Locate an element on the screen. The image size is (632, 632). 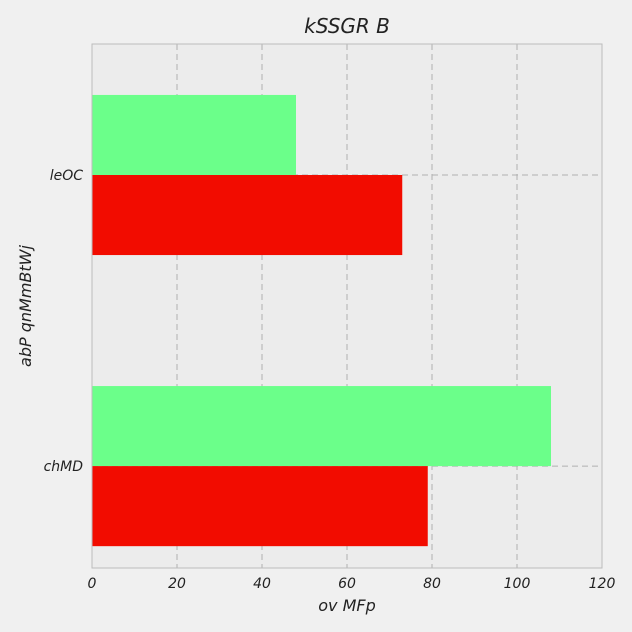
x-tick-label: 40 is located at coordinates (262, 584).